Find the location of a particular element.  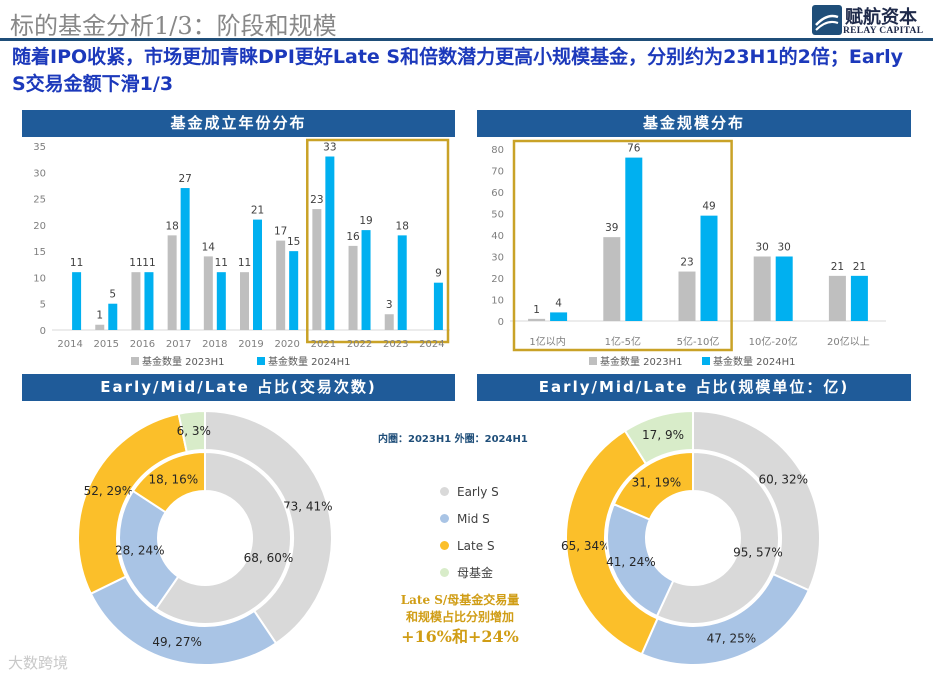

bar-value-label: 39 is located at coordinates (611, 228).